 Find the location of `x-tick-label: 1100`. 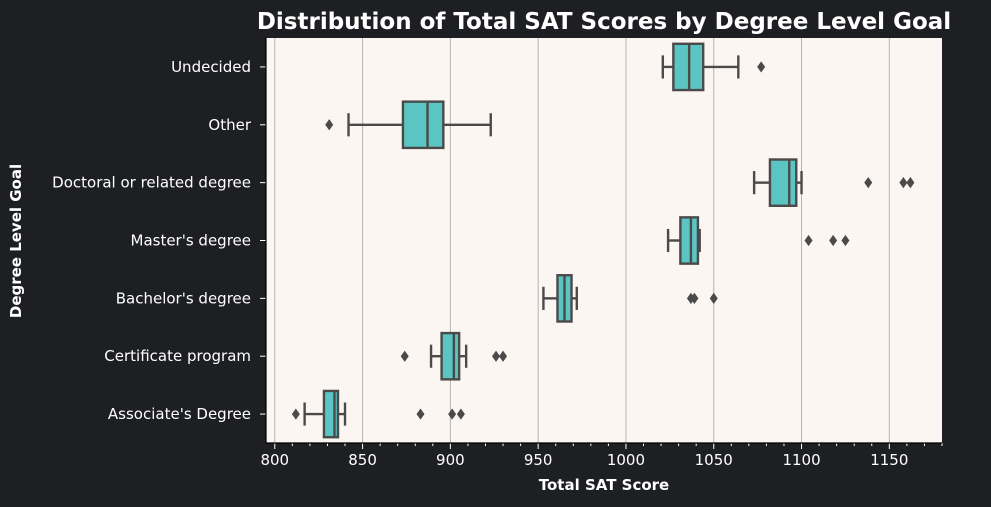

x-tick-label: 1100 is located at coordinates (801, 460).